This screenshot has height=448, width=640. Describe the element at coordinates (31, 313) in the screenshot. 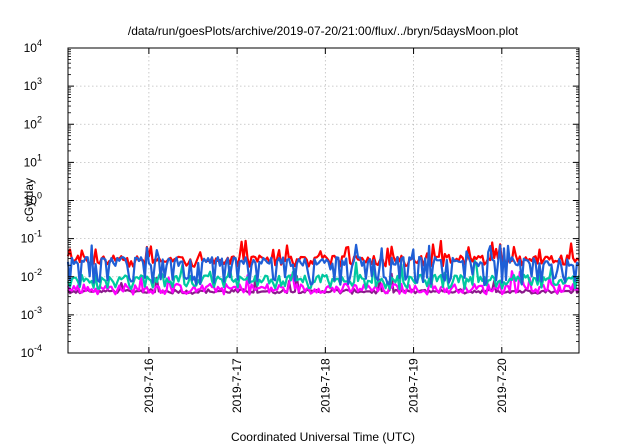

I see `y-tick-label: 10⁻³` at that location.